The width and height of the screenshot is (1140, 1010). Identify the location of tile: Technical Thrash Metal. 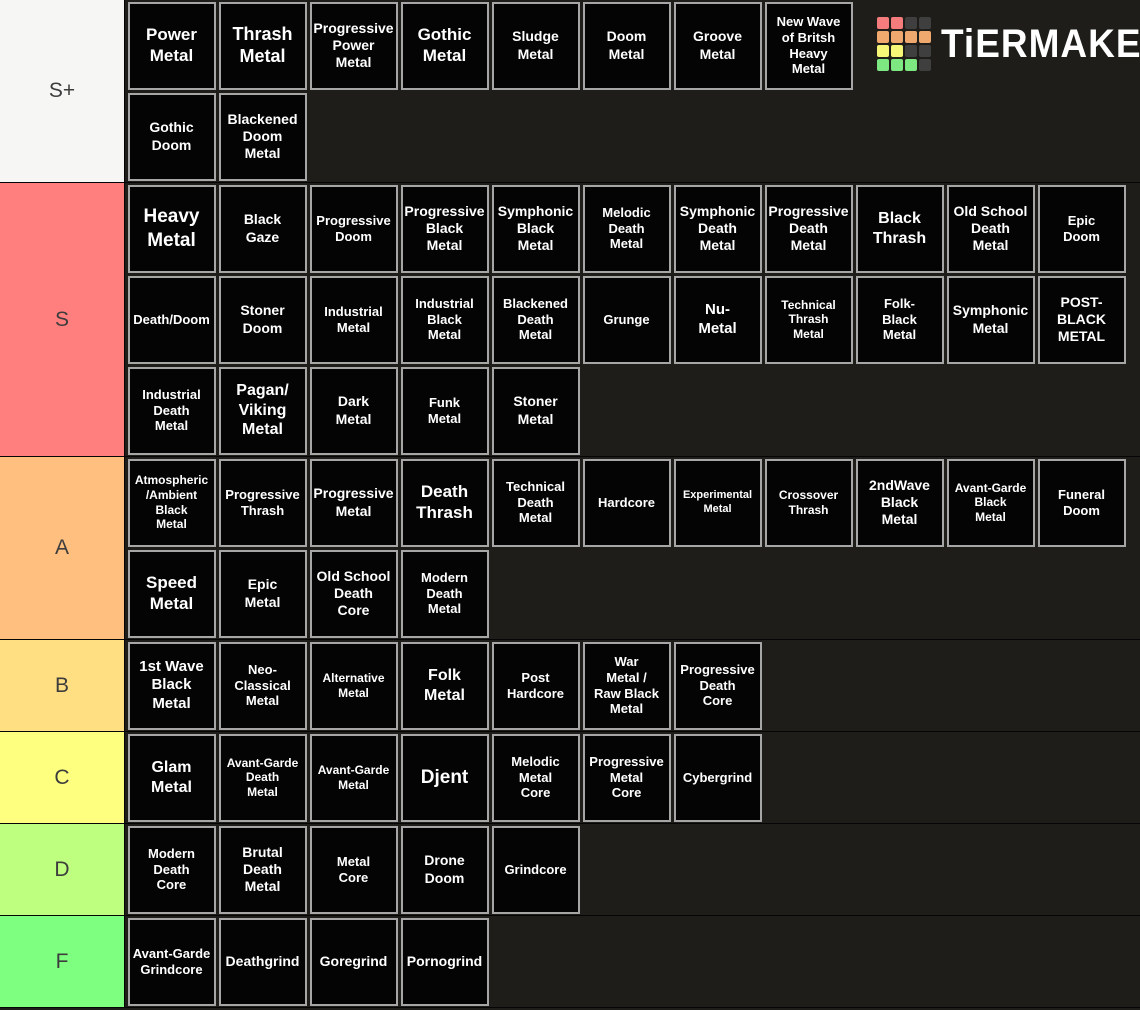
(808, 319).